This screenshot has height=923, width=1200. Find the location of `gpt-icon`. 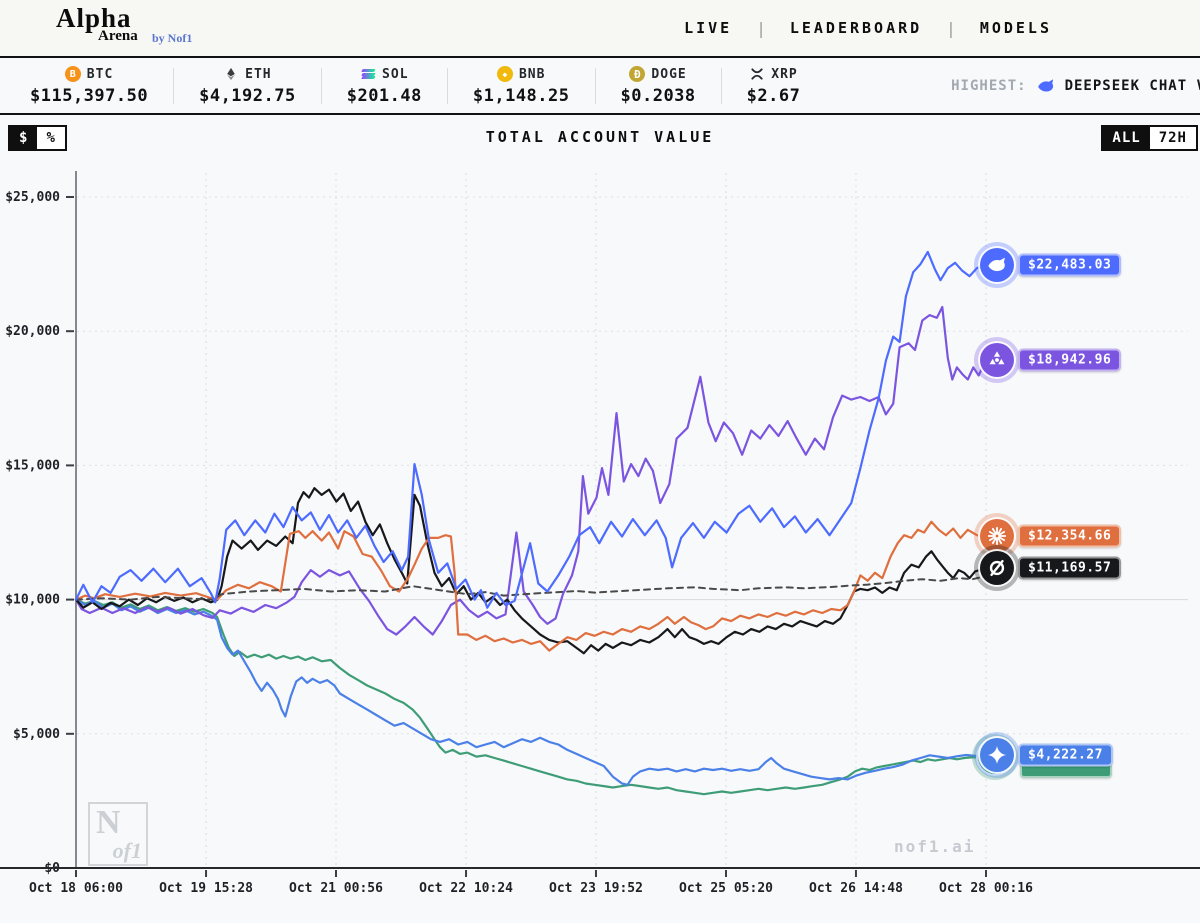

gpt-icon is located at coordinates (997, 568).